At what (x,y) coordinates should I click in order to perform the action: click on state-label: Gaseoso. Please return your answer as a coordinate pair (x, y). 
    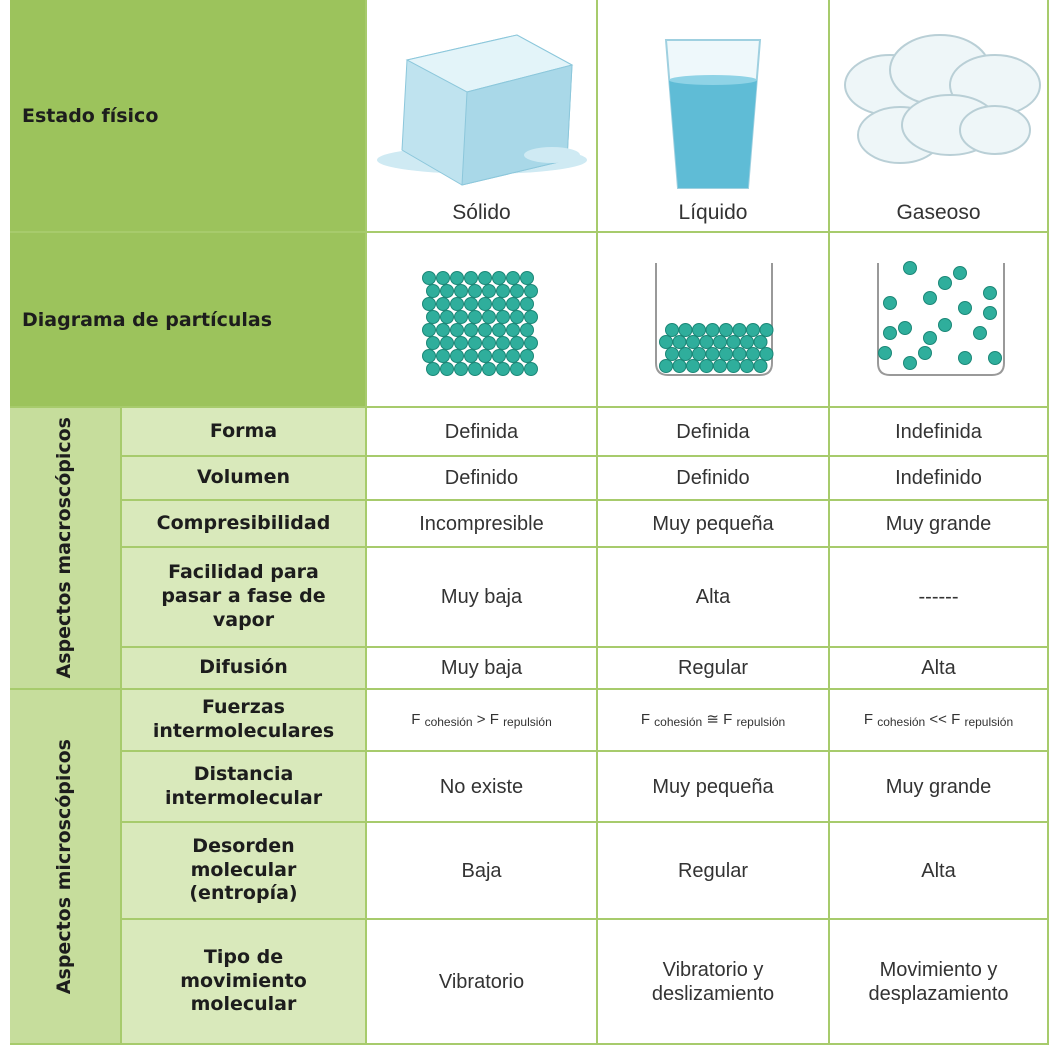
    Looking at the image, I should click on (938, 212).